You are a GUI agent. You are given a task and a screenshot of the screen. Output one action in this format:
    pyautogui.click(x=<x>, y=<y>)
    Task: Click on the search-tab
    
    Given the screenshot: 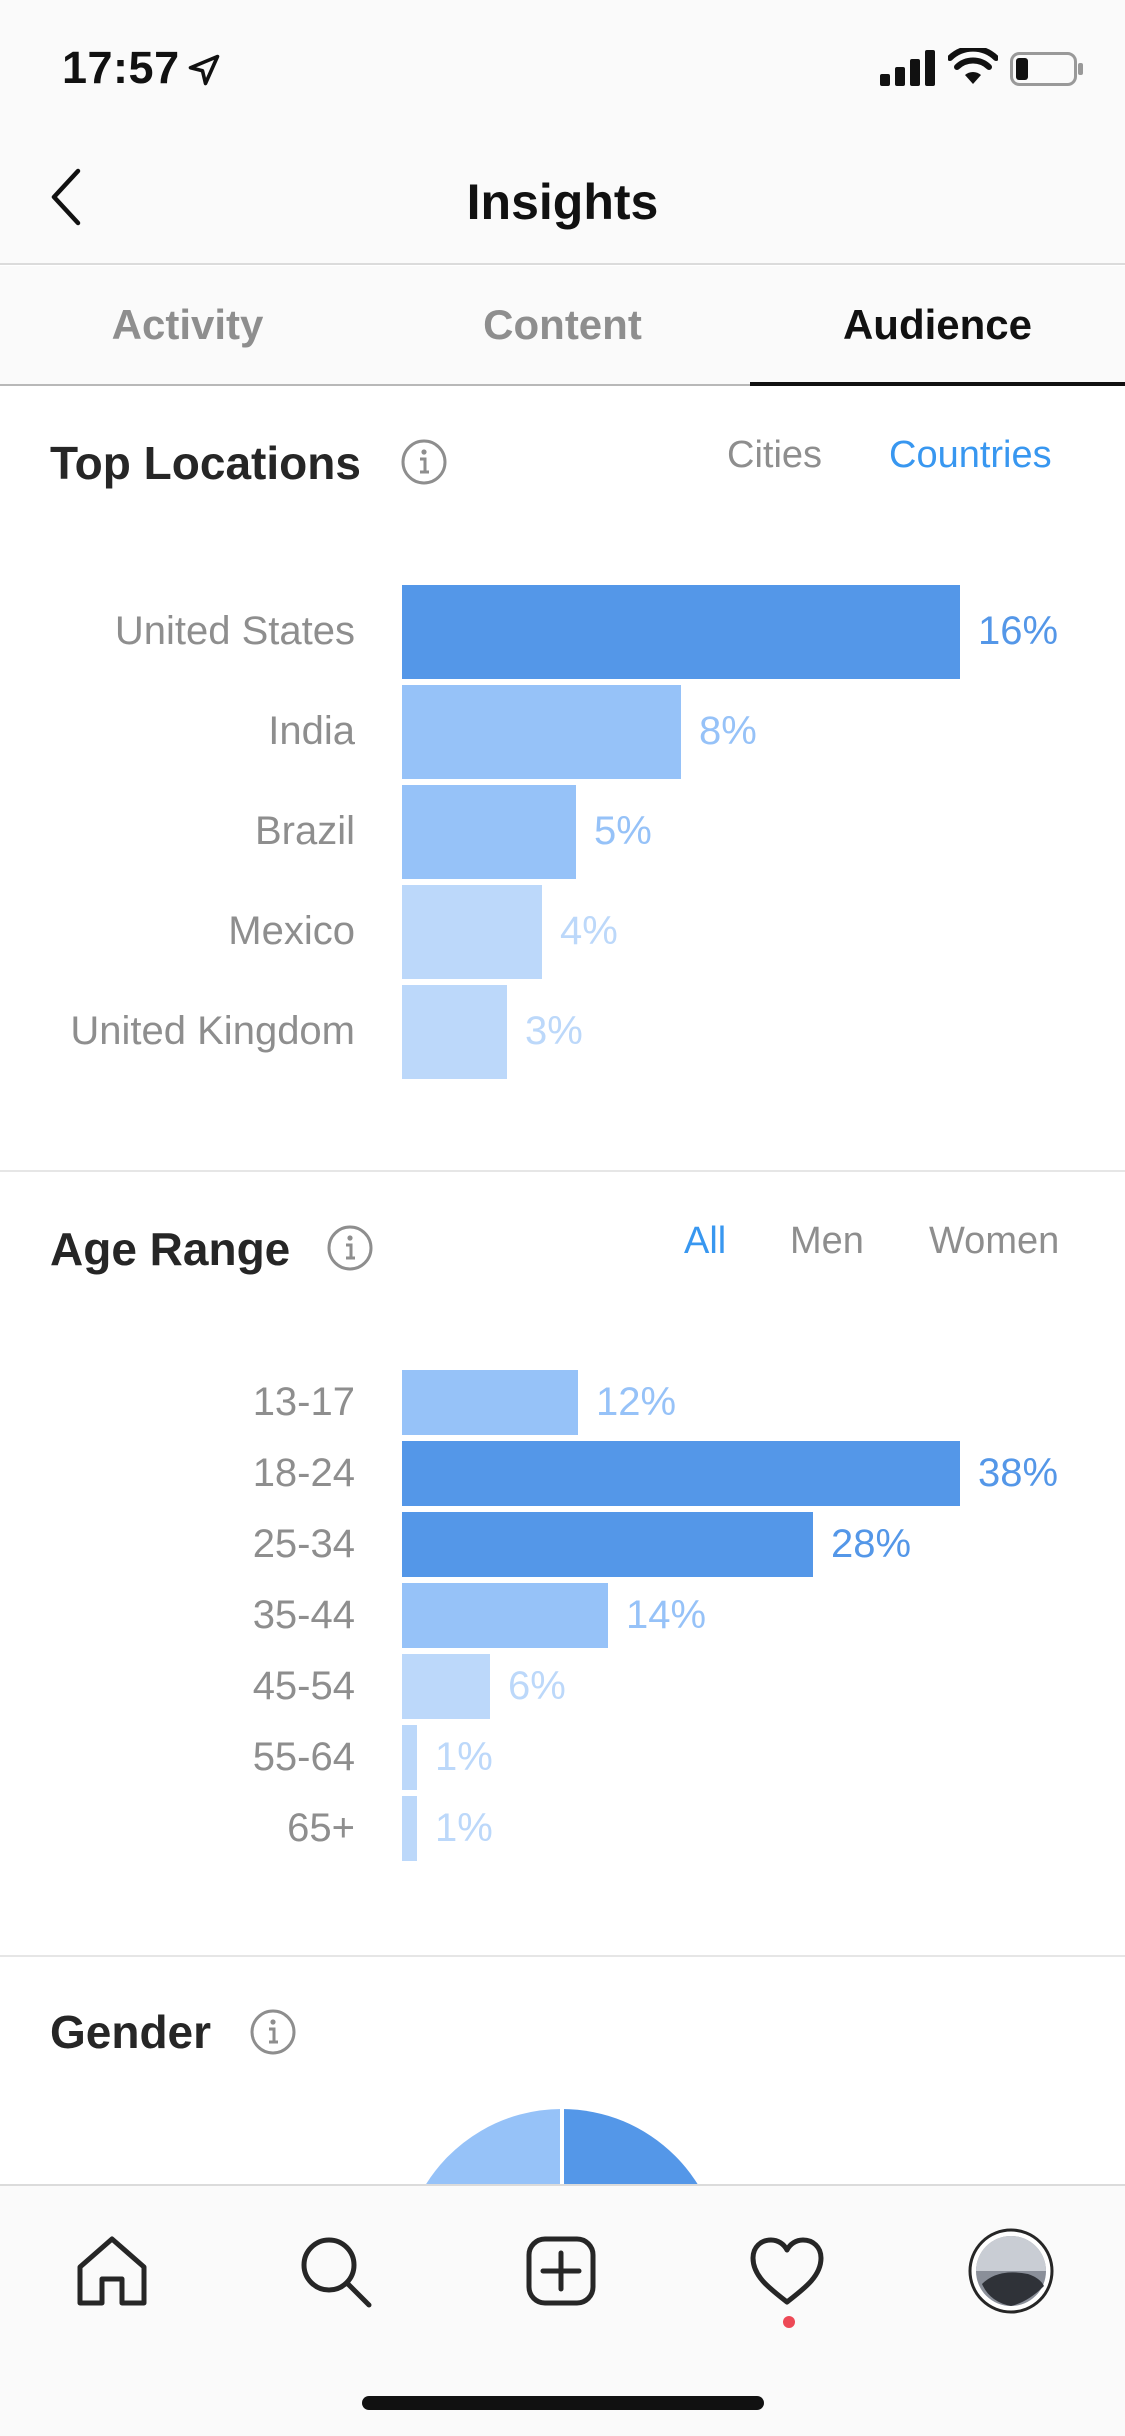 What is the action you would take?
    pyautogui.click(x=335, y=2271)
    